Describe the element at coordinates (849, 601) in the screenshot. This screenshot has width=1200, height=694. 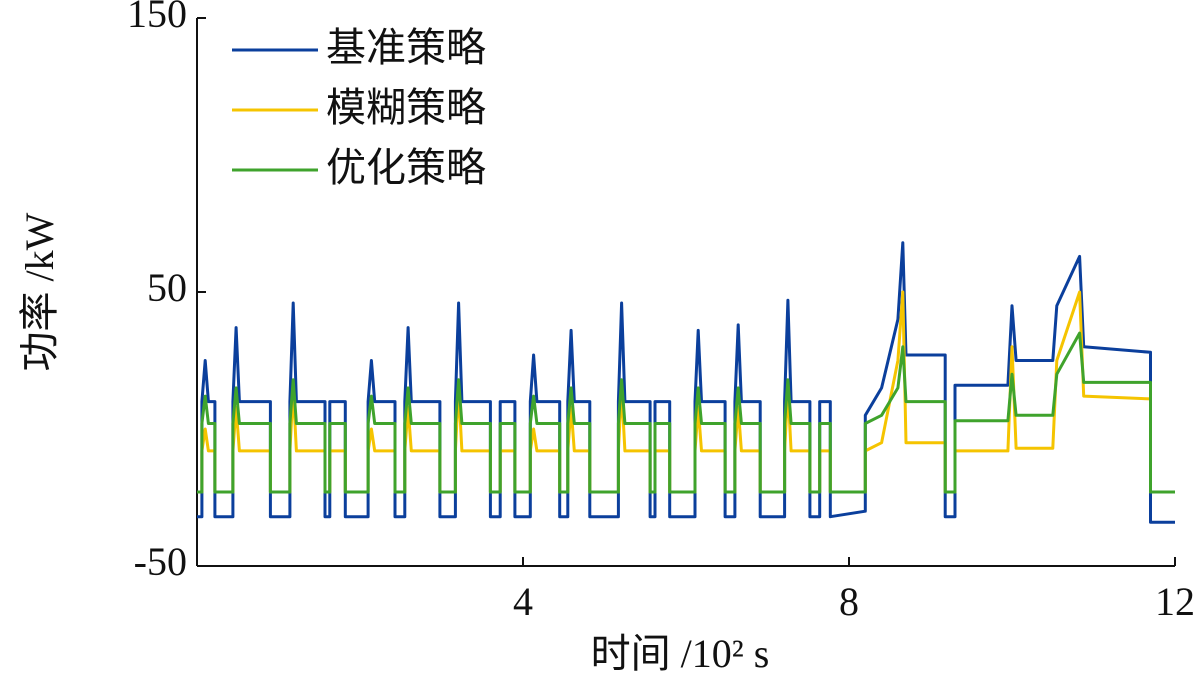
I see `x-tick-label: 8` at that location.